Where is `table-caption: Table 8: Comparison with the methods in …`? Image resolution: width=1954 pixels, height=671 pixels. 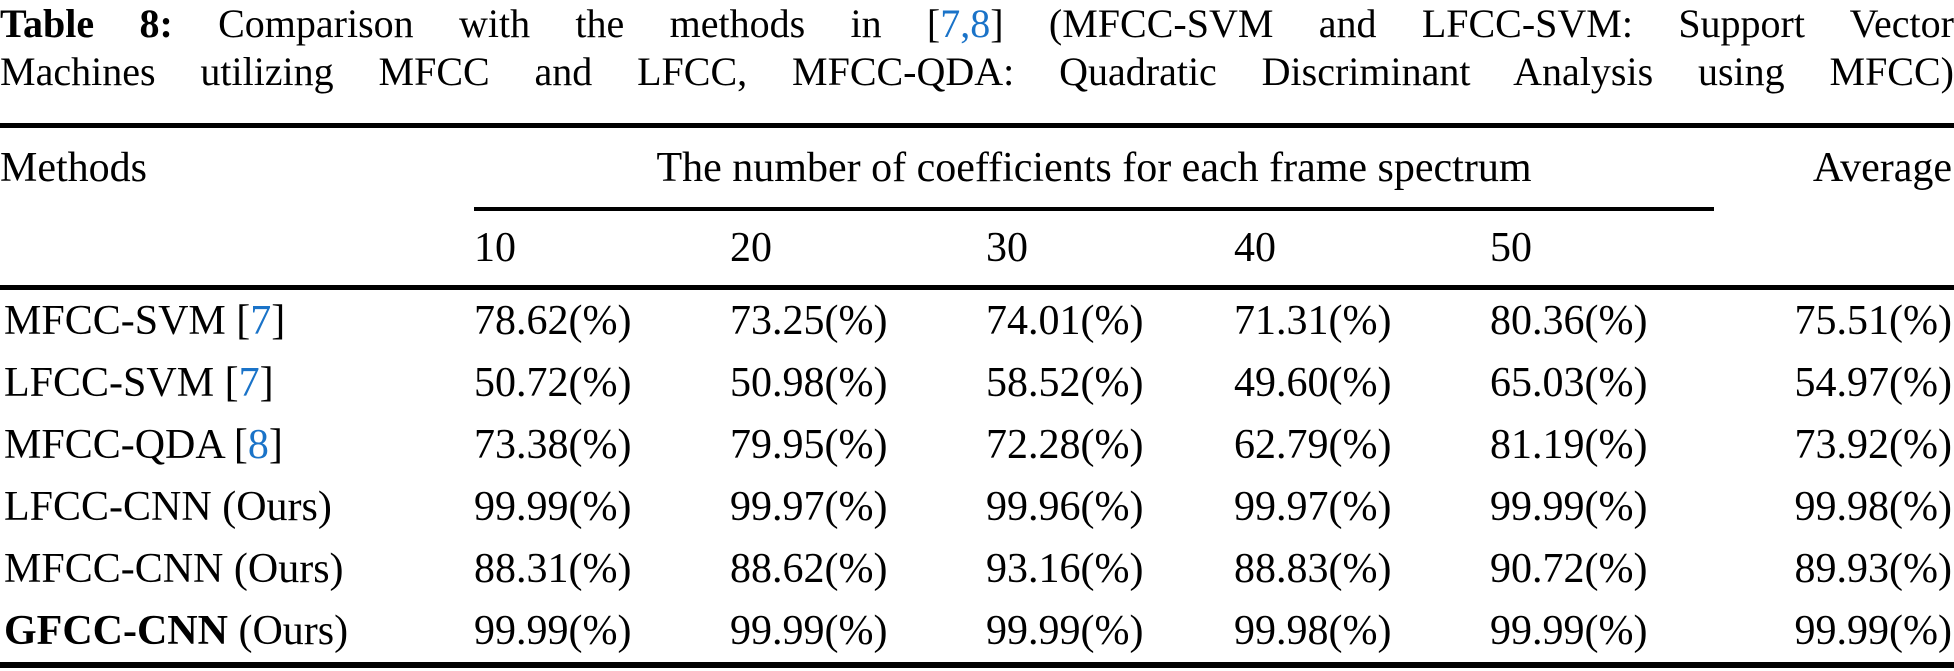 table-caption: Table 8: Comparison with the methods in … is located at coordinates (977, 48).